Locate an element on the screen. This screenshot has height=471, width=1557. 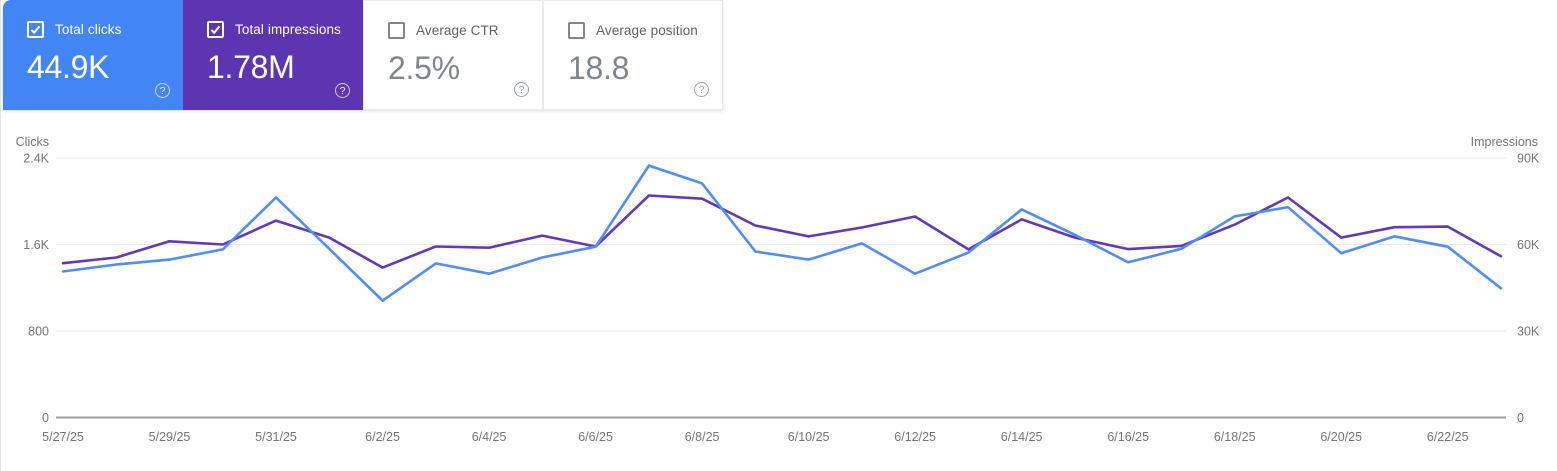
x-axis-tick-label: 6/4/25 is located at coordinates (489, 437).